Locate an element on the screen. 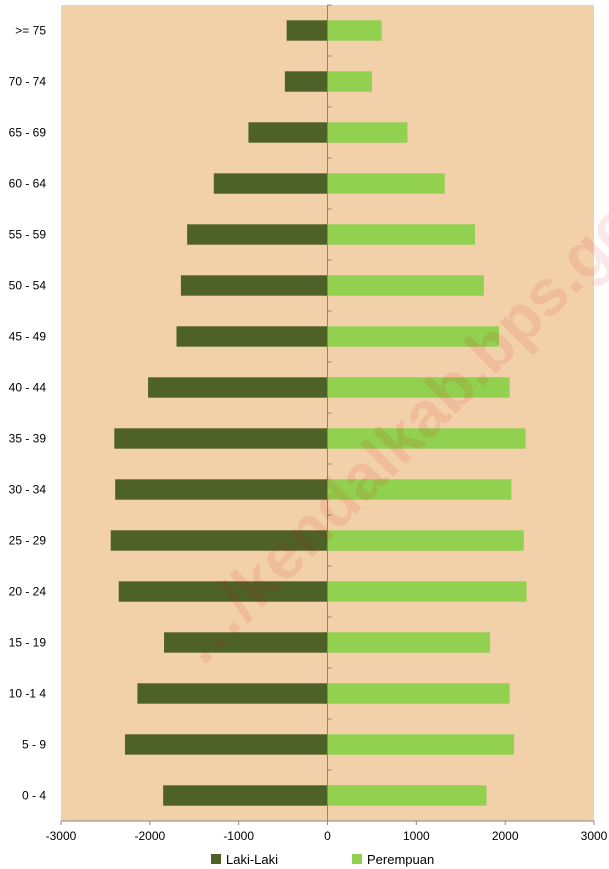  category-label: 65 - 69 is located at coordinates (28, 133).